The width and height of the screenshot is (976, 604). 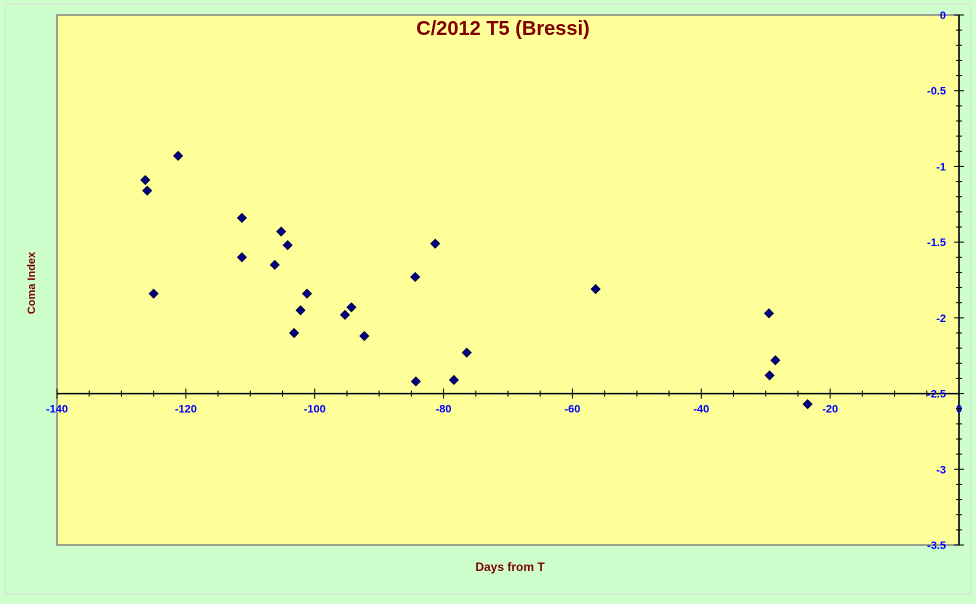 What do you see at coordinates (941, 167) in the screenshot?
I see `y-tick-label: -1` at bounding box center [941, 167].